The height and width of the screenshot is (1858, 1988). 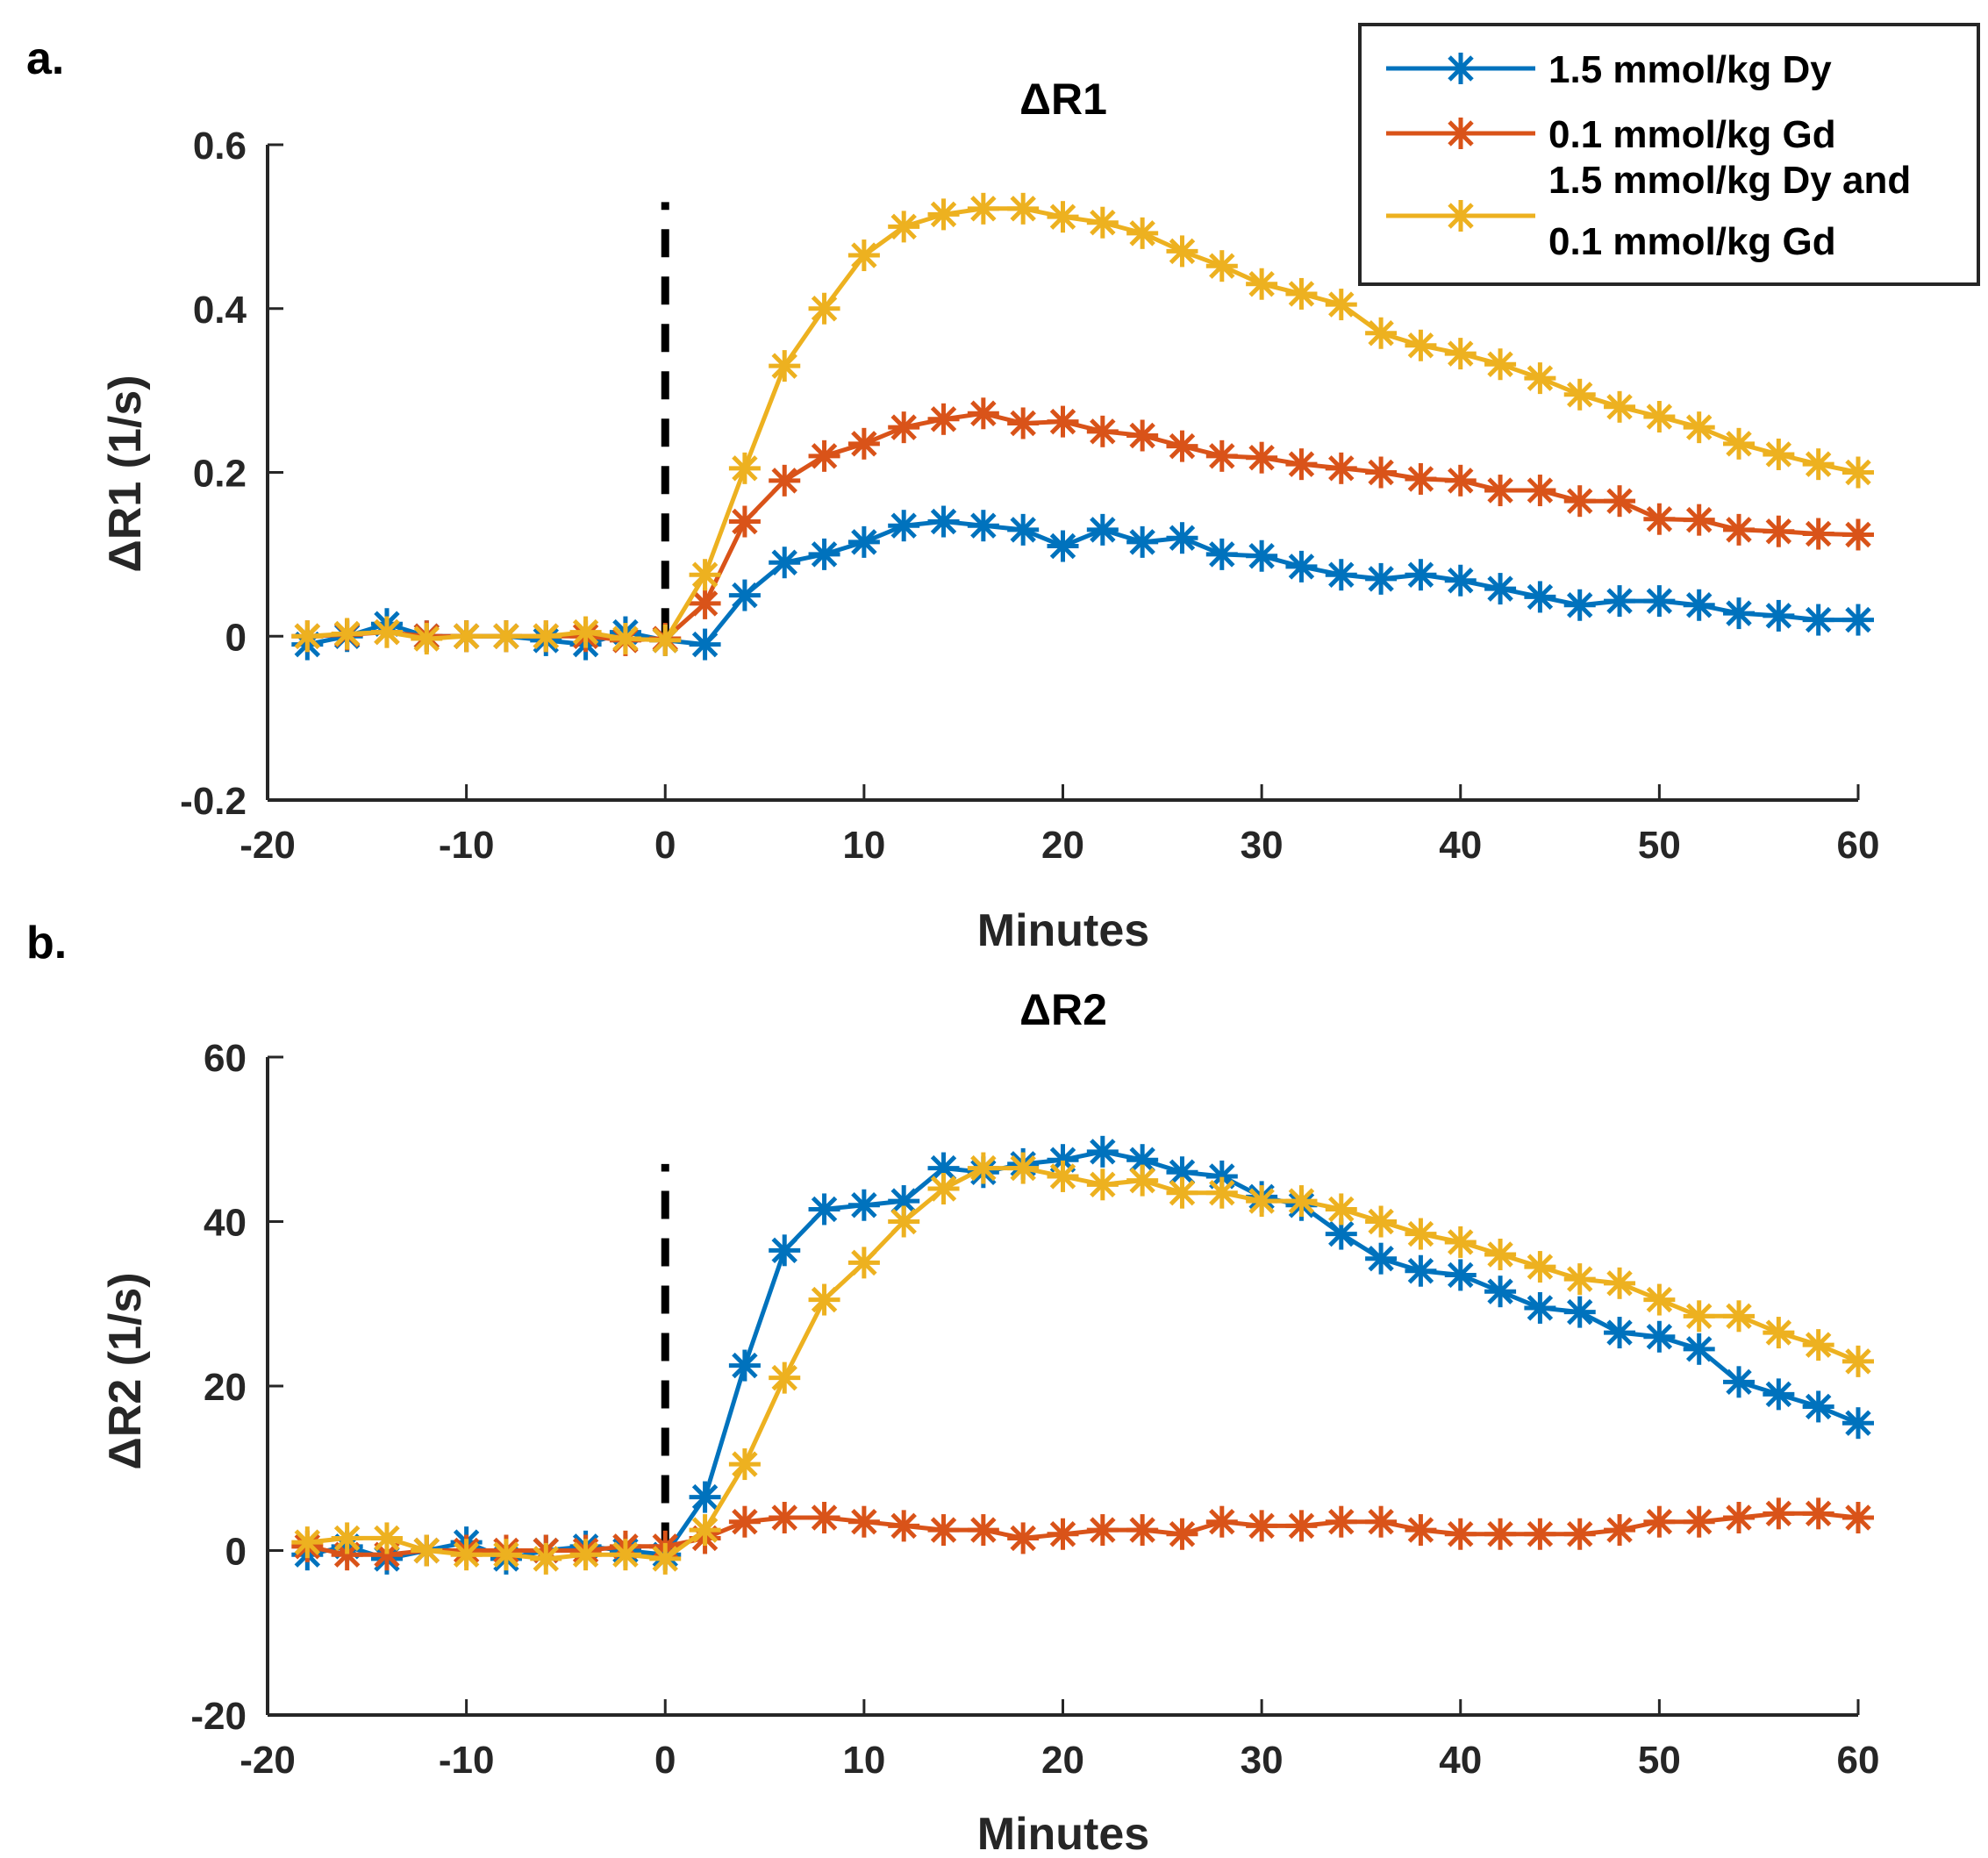 I want to click on panel-b-y-tick-label: 40, so click(x=226, y=1224).